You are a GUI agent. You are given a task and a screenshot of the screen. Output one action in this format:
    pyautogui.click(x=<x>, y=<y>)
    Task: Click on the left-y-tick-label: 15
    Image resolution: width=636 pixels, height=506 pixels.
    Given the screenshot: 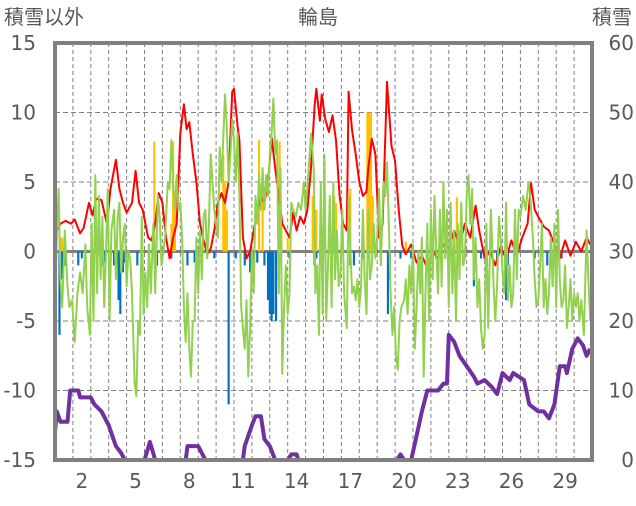 What is the action you would take?
    pyautogui.click(x=23, y=43)
    